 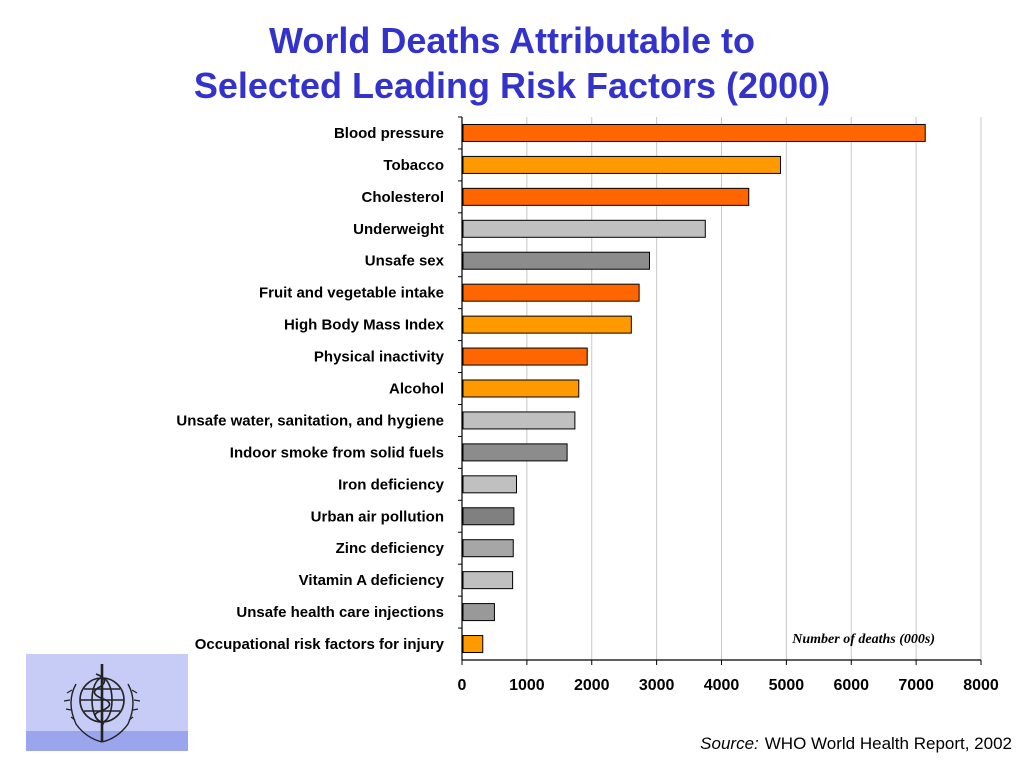 What do you see at coordinates (512, 85) in the screenshot?
I see `chart-title-line-2: Selected Leading Risk Factors (2000)` at bounding box center [512, 85].